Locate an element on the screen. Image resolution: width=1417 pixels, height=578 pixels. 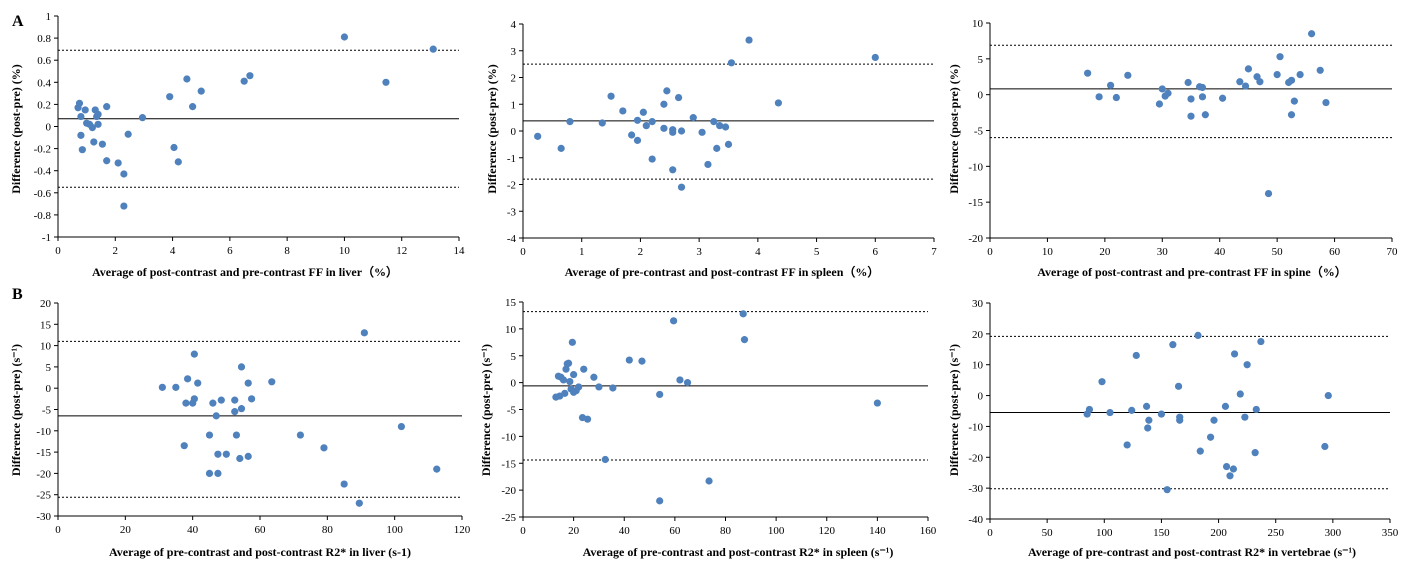
y-axis-label: Difference (post-pre) (s⁻¹) is located at coordinates (954, 410).